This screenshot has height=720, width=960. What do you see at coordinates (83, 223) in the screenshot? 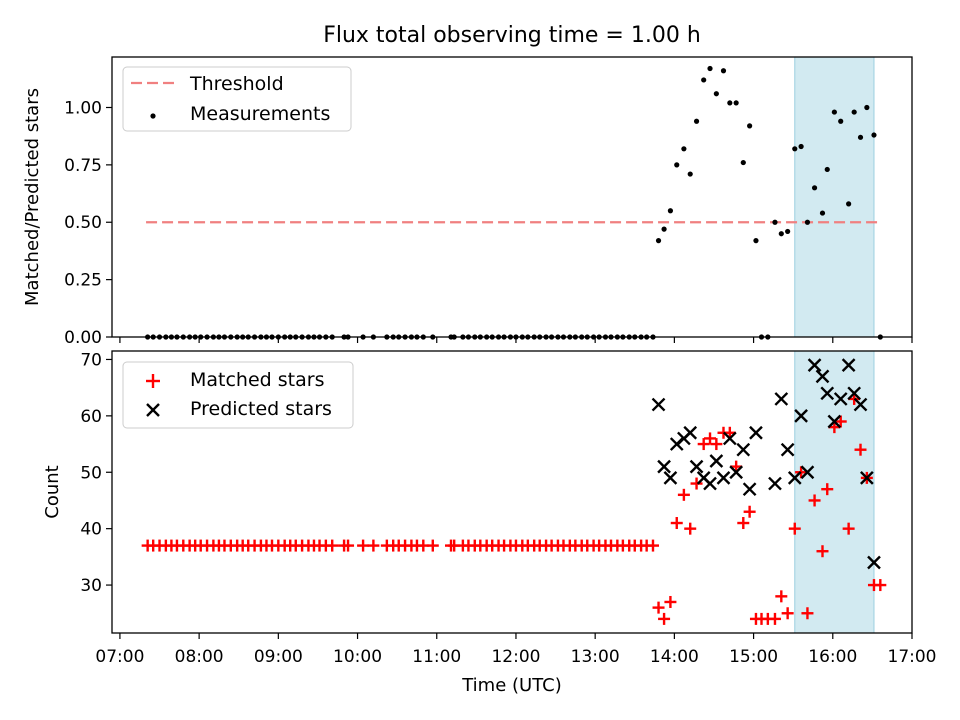
I see `top-y-tick-label: 0.50` at bounding box center [83, 223].